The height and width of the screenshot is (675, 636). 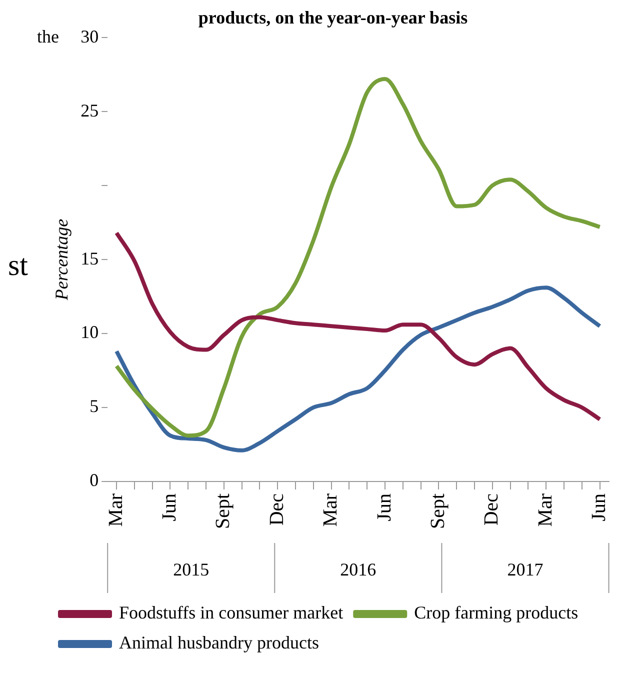 What do you see at coordinates (496, 612) in the screenshot?
I see `legend-label: Crop farming products` at bounding box center [496, 612].